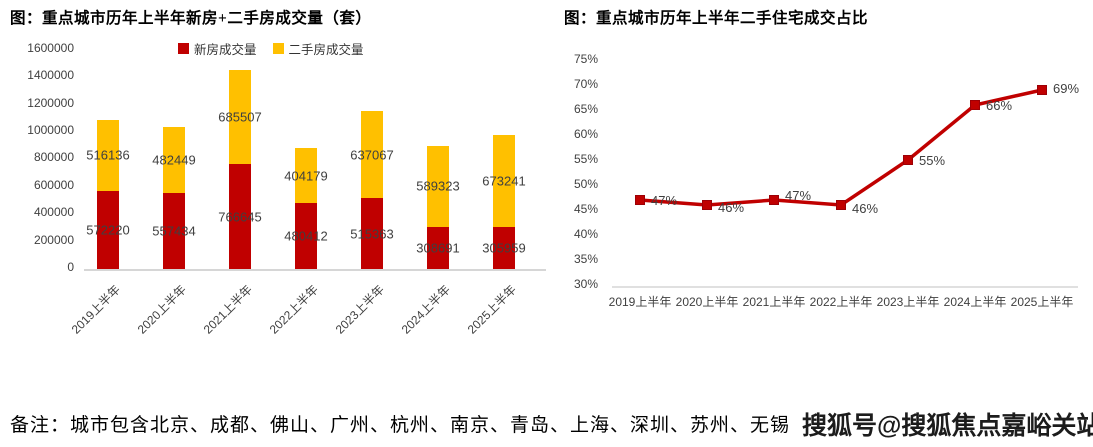 The height and width of the screenshot is (447, 1093). I want to click on bar-x-label: 2021上半年, so click(228, 309).